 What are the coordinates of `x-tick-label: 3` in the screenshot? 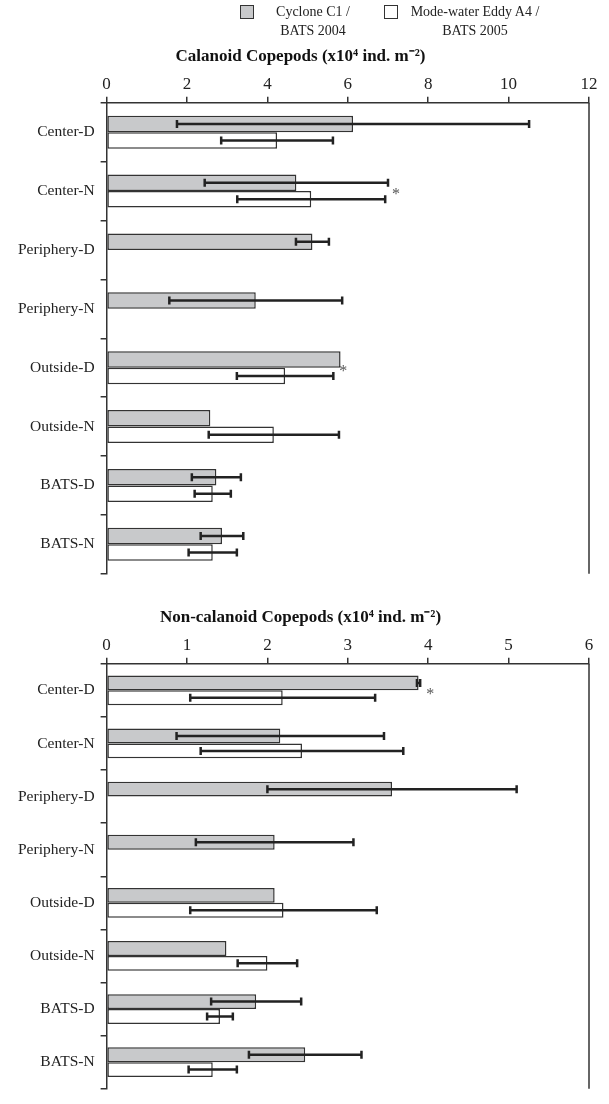 It's located at (348, 645).